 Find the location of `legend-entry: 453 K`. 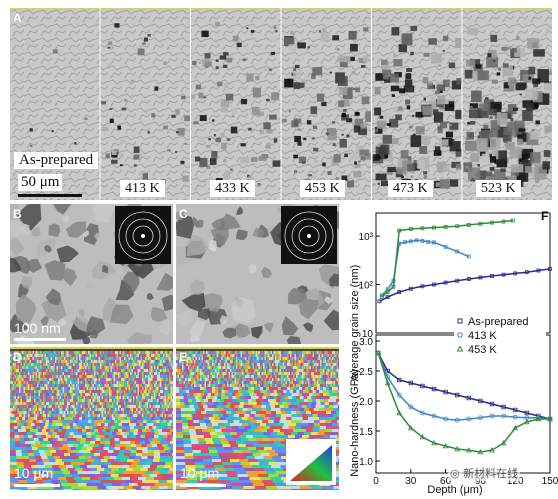

legend-entry: 453 K is located at coordinates (482, 350).